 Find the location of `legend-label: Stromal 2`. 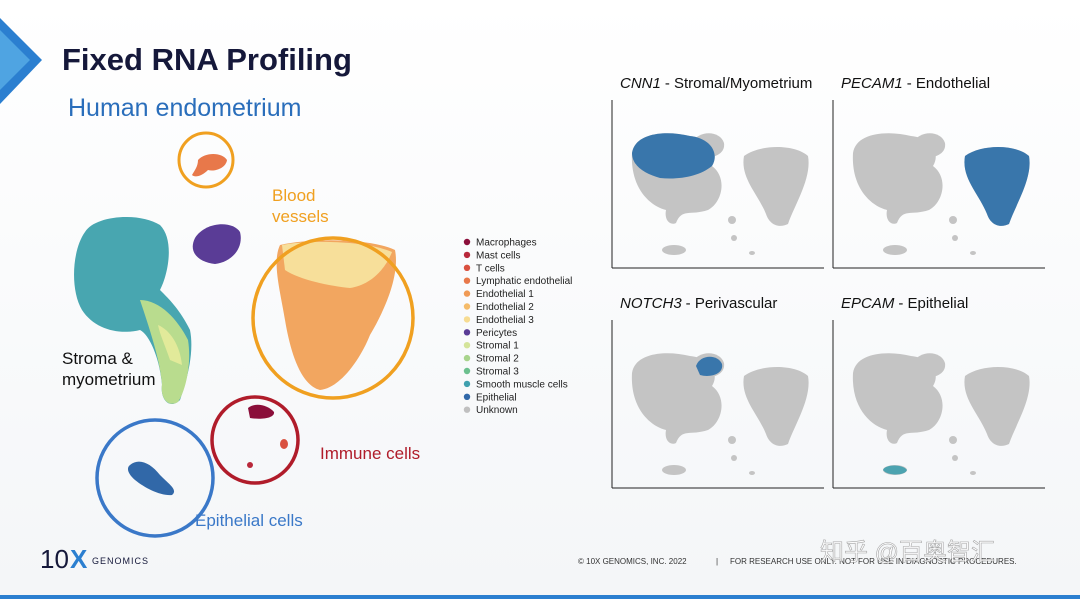

legend-label: Stromal 2 is located at coordinates (497, 359).